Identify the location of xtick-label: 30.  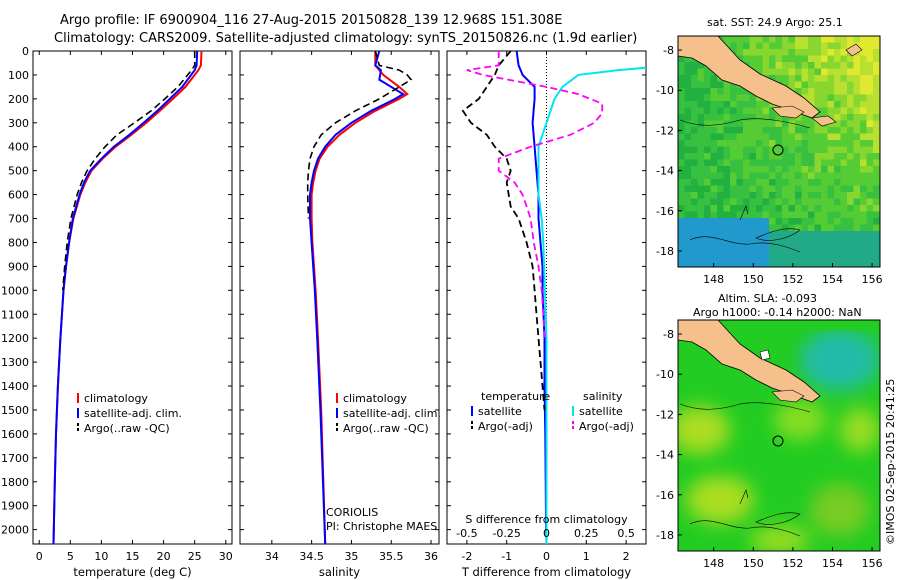
(226, 556).